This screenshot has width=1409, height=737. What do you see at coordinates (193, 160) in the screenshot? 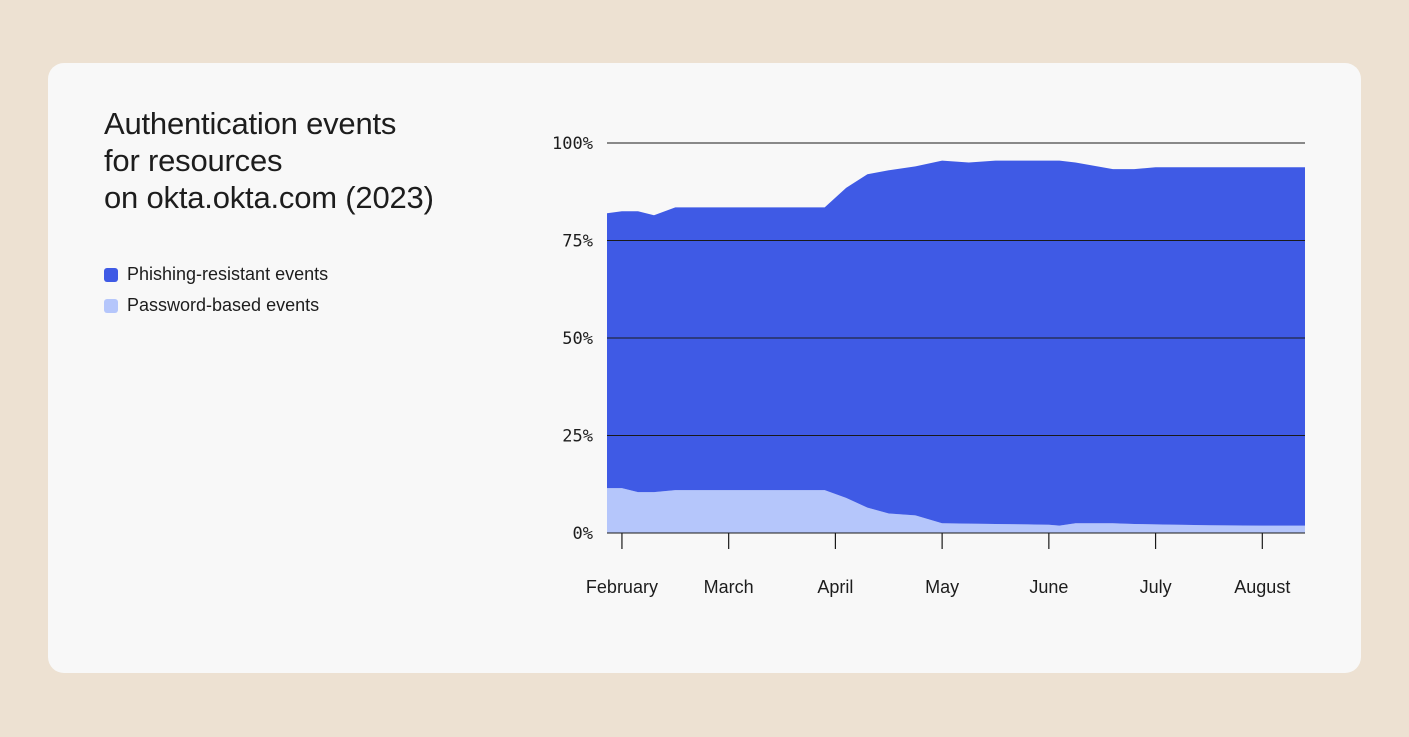
I see `title-line-2: for resources` at bounding box center [193, 160].